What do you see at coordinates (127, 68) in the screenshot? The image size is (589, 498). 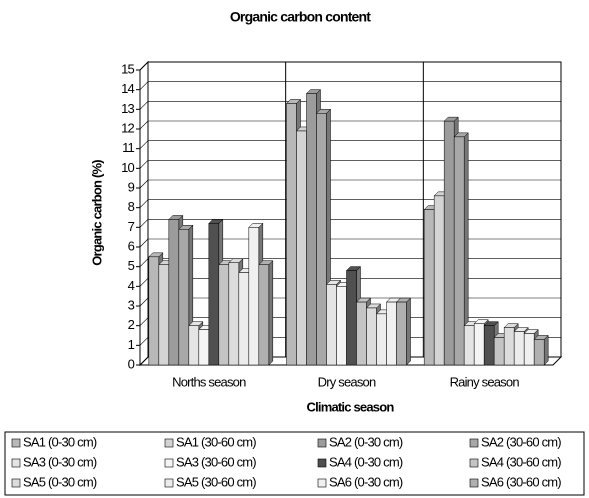 I see `y-tick-label: 15` at bounding box center [127, 68].